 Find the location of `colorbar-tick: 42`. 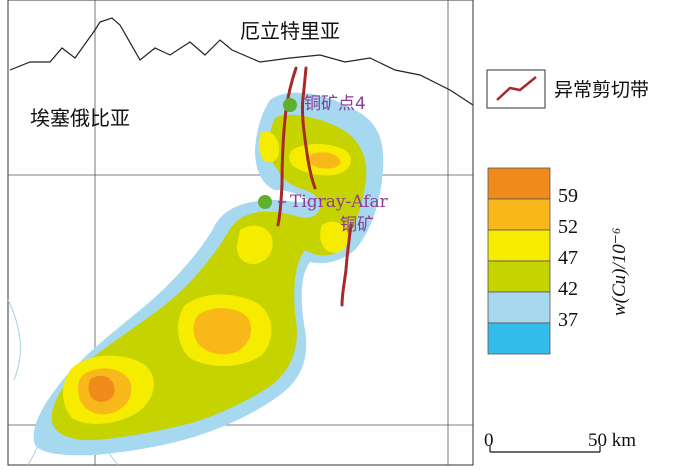

colorbar-tick: 42 is located at coordinates (568, 289).